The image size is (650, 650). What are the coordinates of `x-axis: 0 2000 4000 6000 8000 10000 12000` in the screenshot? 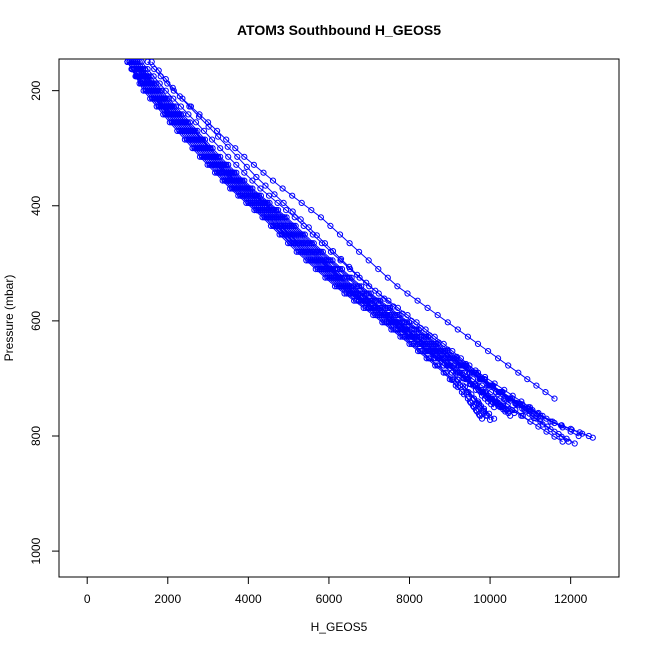 It's located at (336, 591).